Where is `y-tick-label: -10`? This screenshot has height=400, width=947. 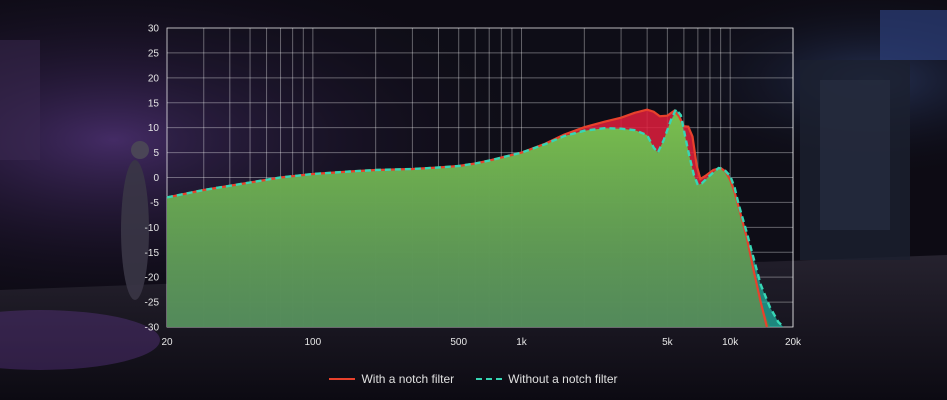
y-tick-label: -10 is located at coordinates (152, 228).